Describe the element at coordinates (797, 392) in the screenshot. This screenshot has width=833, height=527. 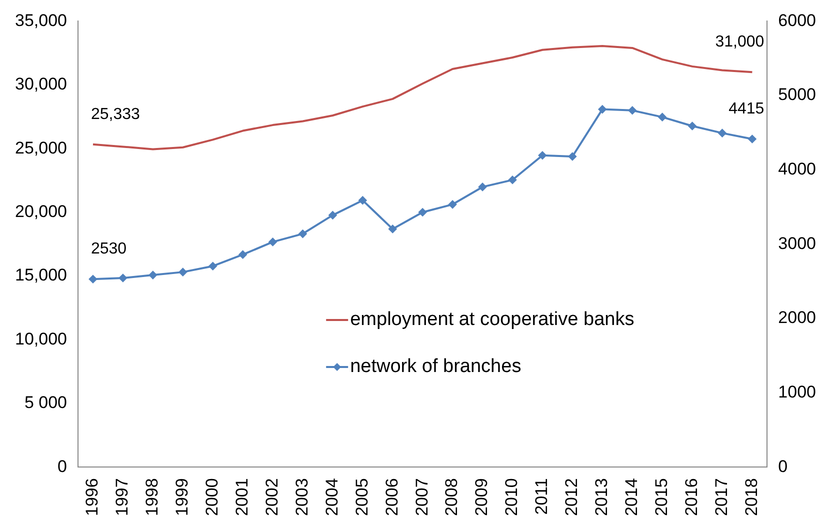
I see `y2-tick-label: 1000` at that location.